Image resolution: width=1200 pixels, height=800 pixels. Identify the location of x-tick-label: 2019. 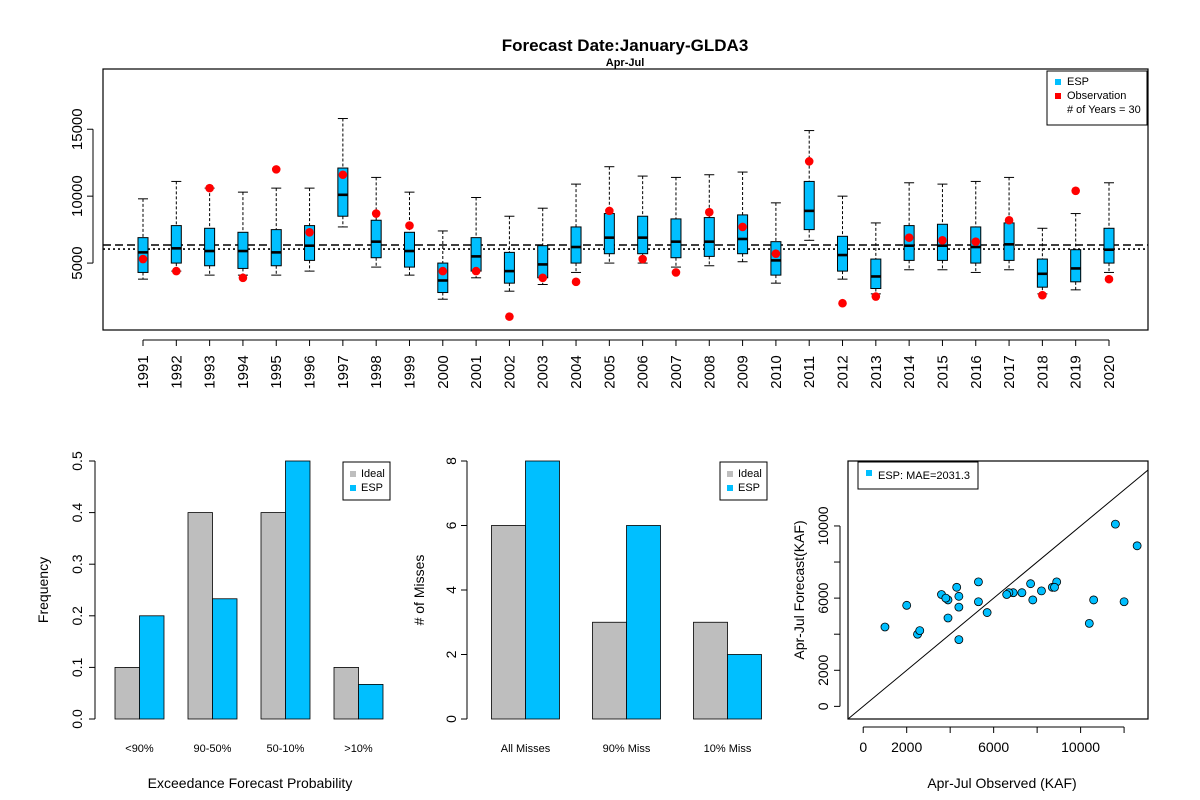
(1076, 371).